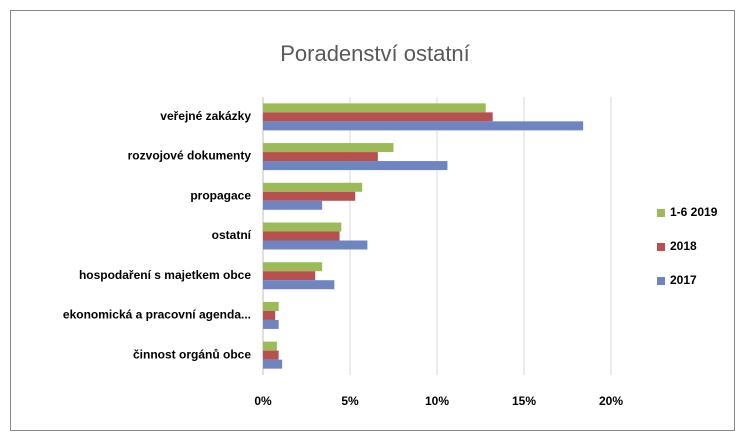 This screenshot has width=740, height=441. Describe the element at coordinates (611, 401) in the screenshot. I see `x-tick-label: 20%` at that location.